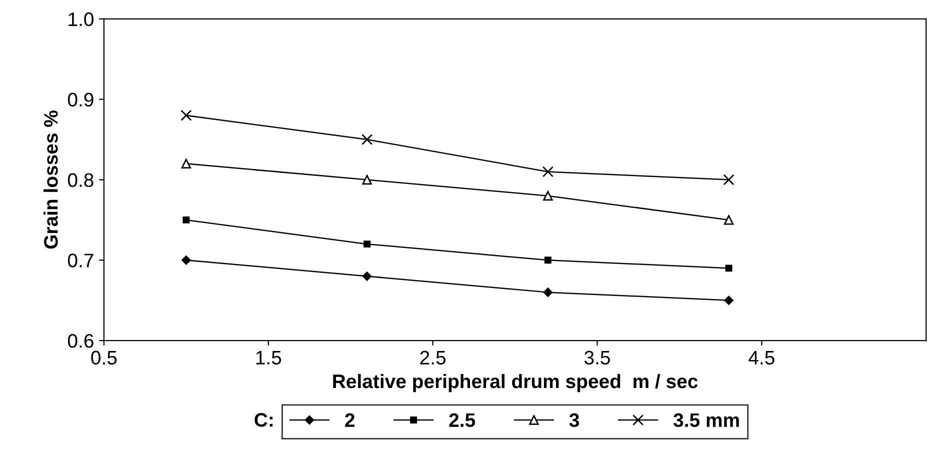  I want to click on legend-label: 3.5 mm, so click(706, 420).